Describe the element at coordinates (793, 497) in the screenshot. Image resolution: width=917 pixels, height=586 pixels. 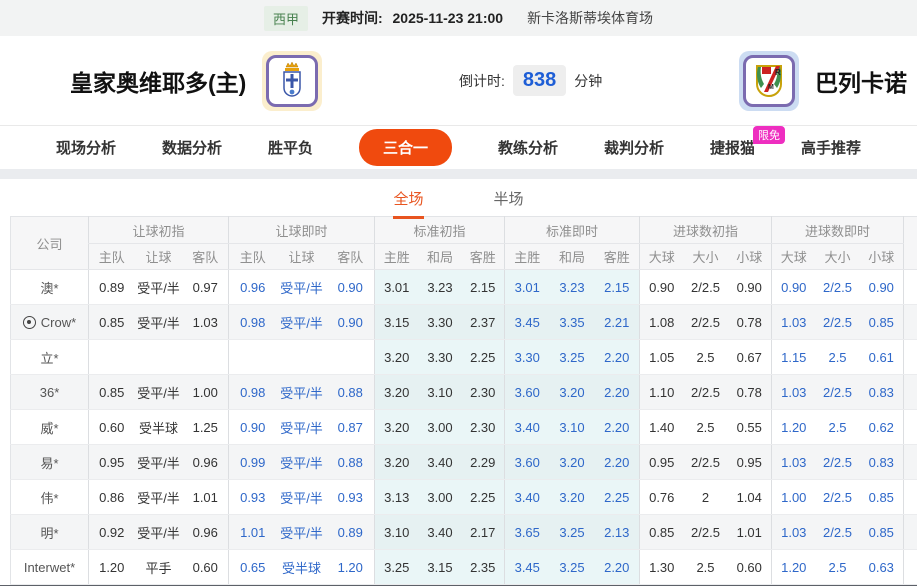
I see `odds-cell: 1.00` at that location.